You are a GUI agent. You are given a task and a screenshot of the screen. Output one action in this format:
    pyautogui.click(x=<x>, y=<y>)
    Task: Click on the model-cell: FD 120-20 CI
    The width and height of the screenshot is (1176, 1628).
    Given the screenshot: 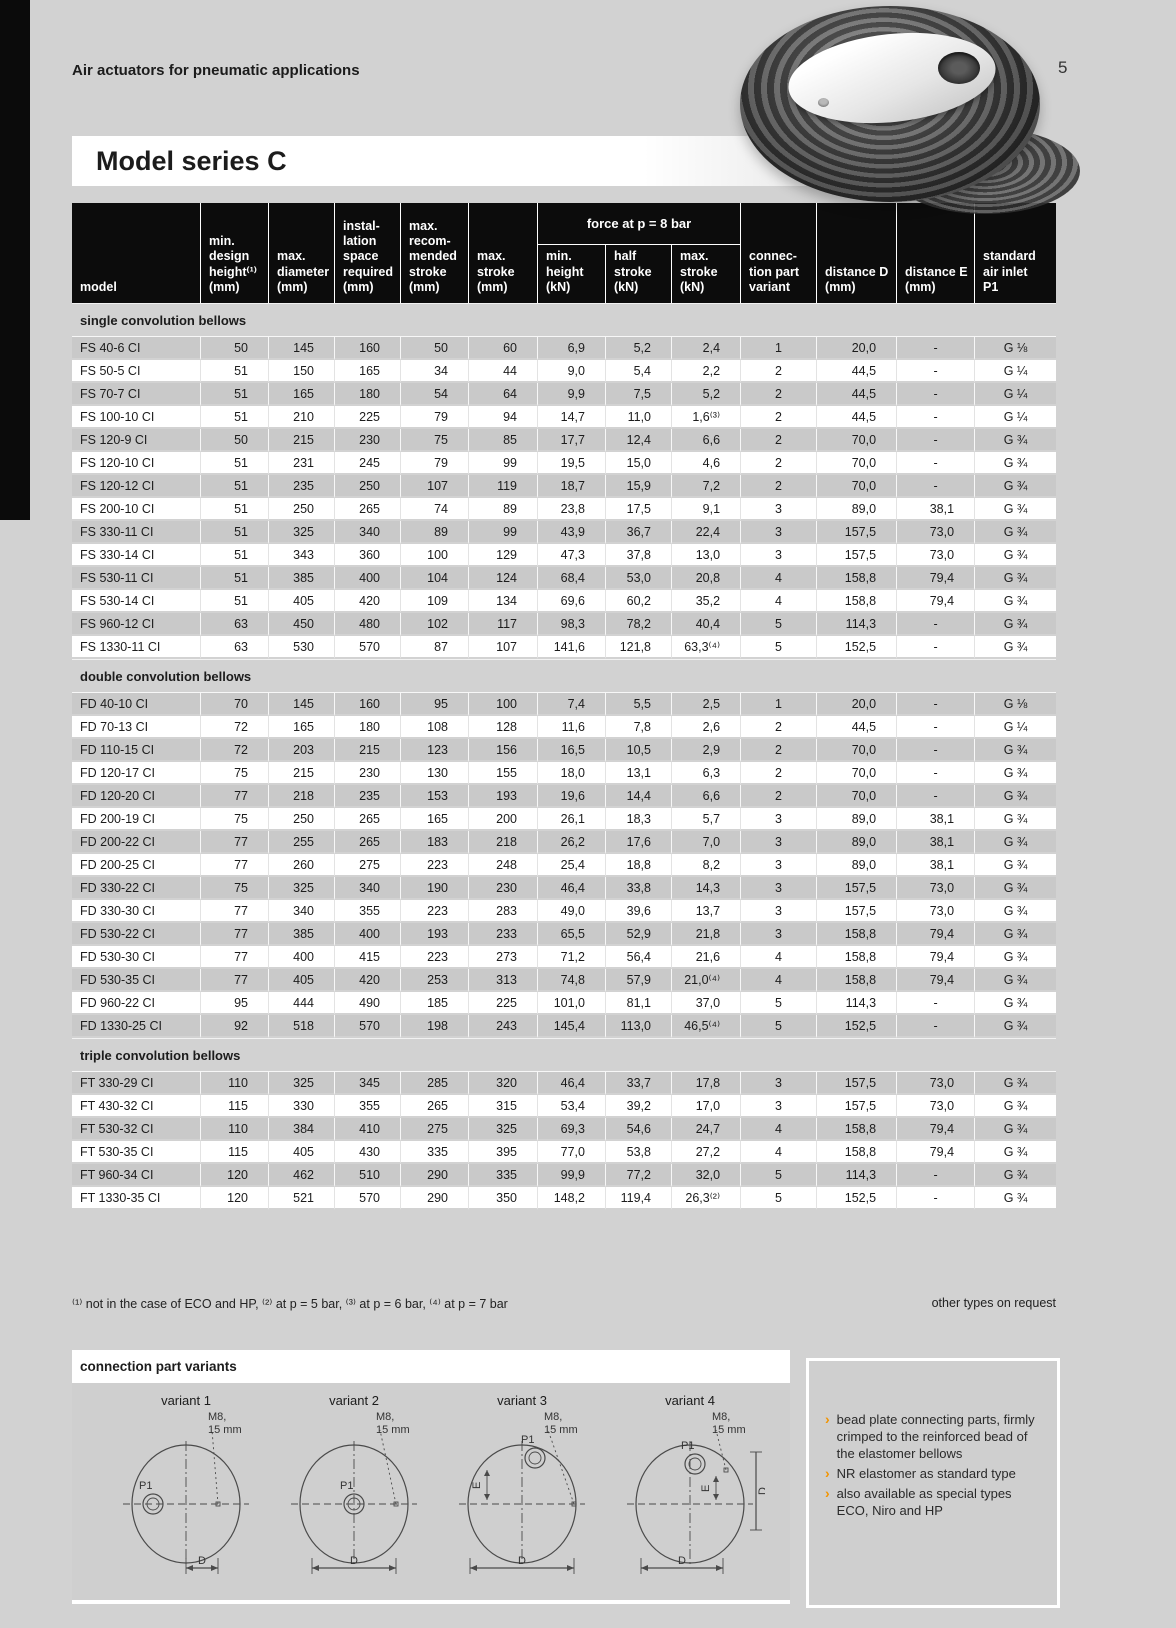 What is the action you would take?
    pyautogui.click(x=136, y=796)
    